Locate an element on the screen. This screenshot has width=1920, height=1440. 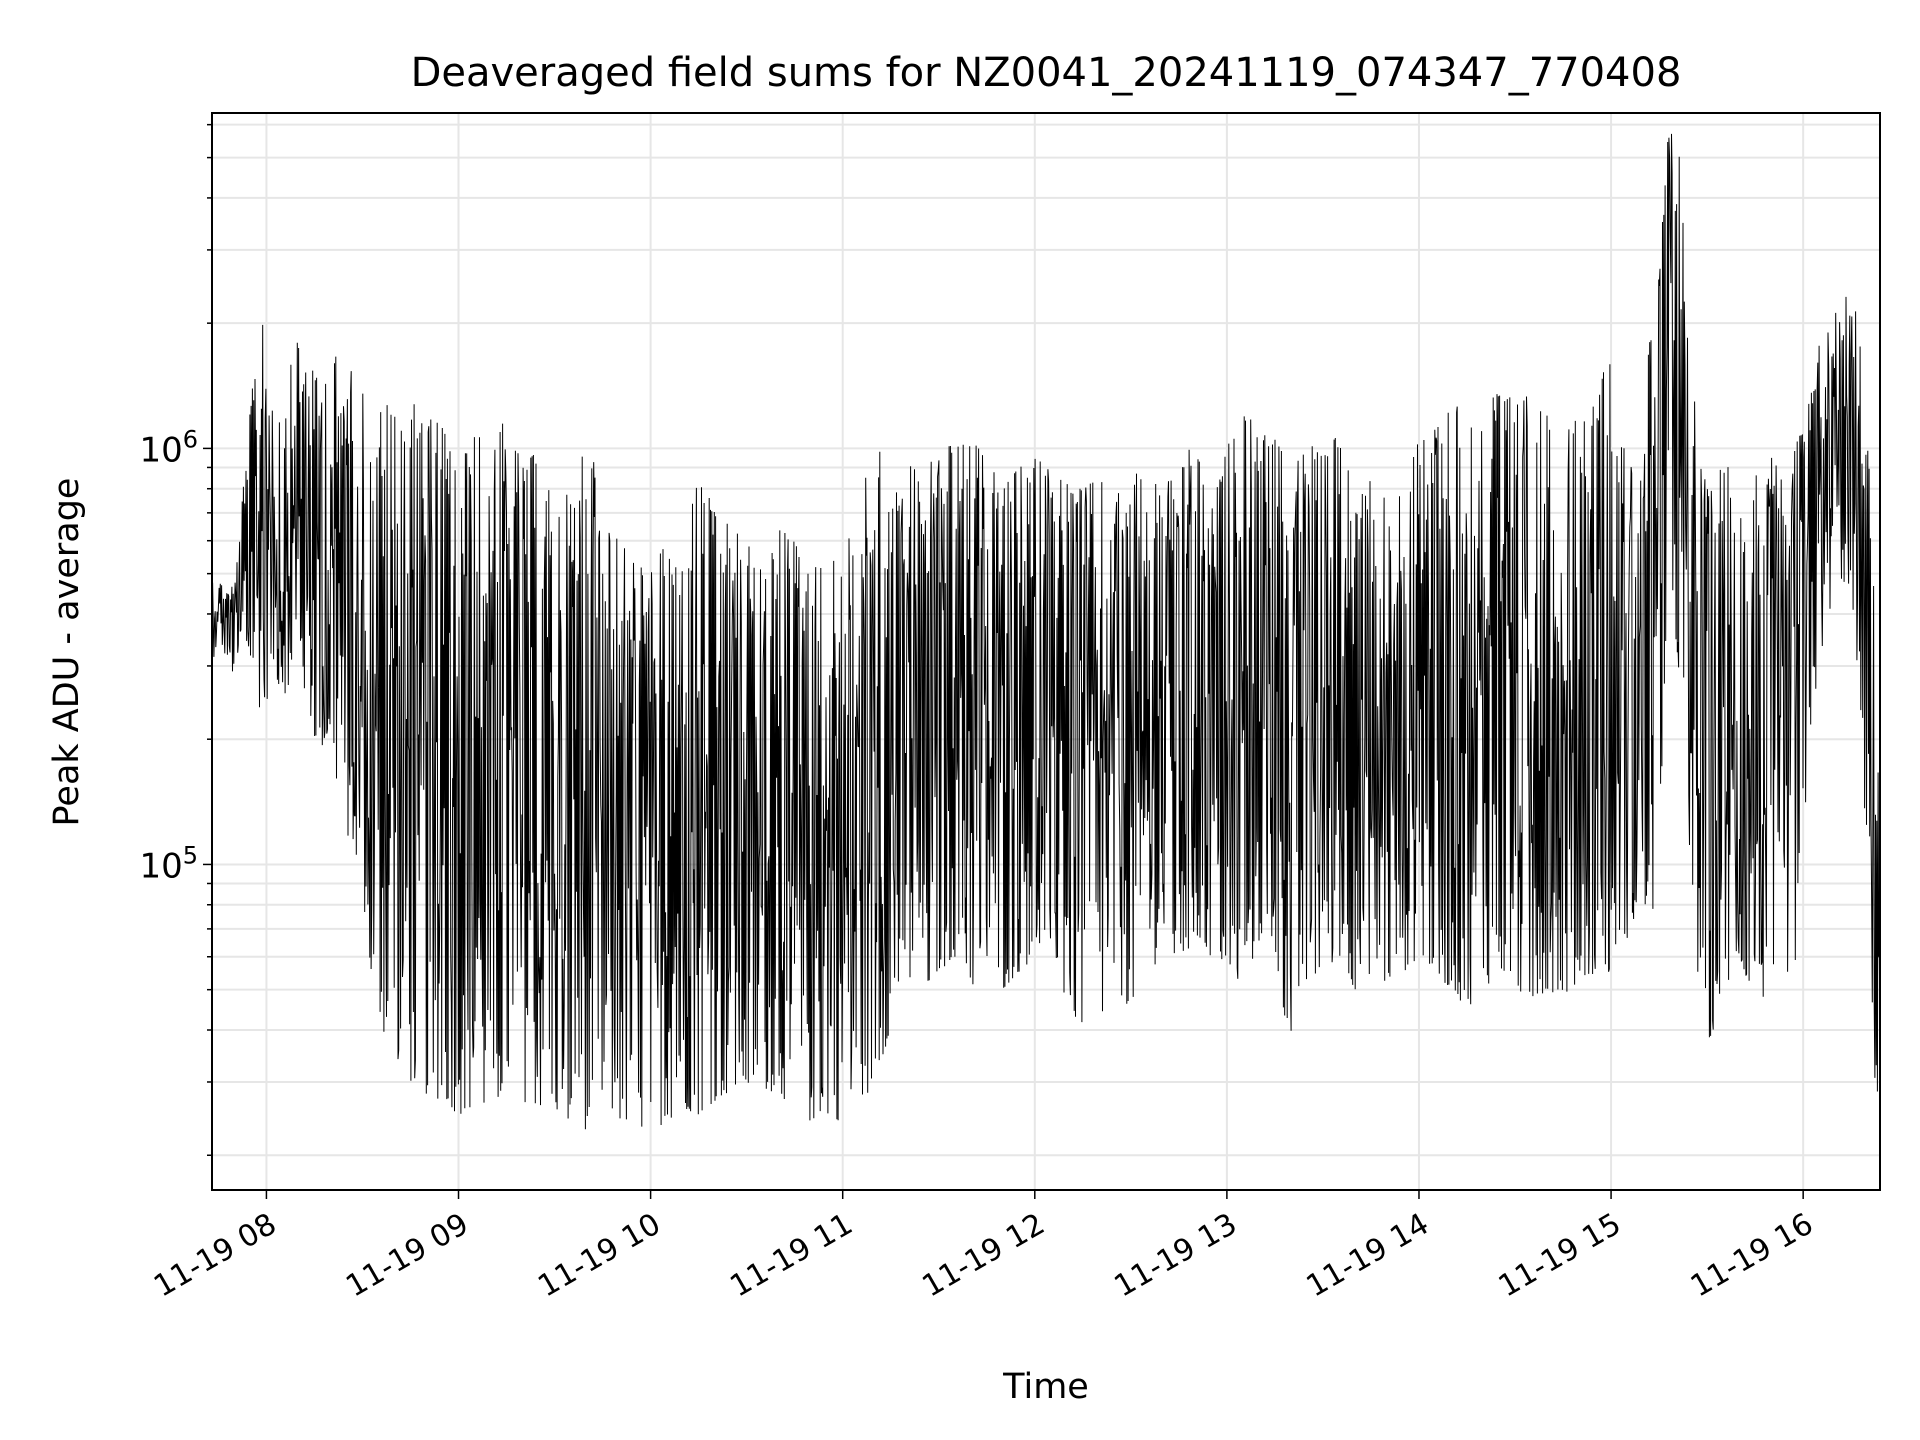
x-axis-label: Time is located at coordinates (1045, 1387).